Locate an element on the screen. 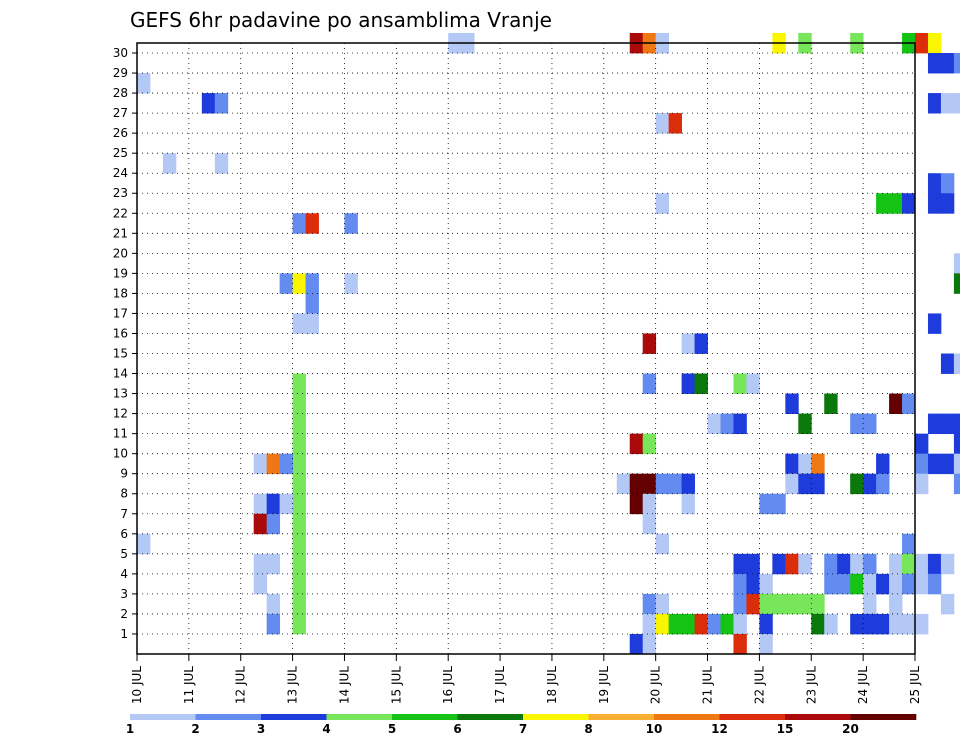 This screenshot has height=742, width=960. x-tick-label: 17 JUL is located at coordinates (500, 685).